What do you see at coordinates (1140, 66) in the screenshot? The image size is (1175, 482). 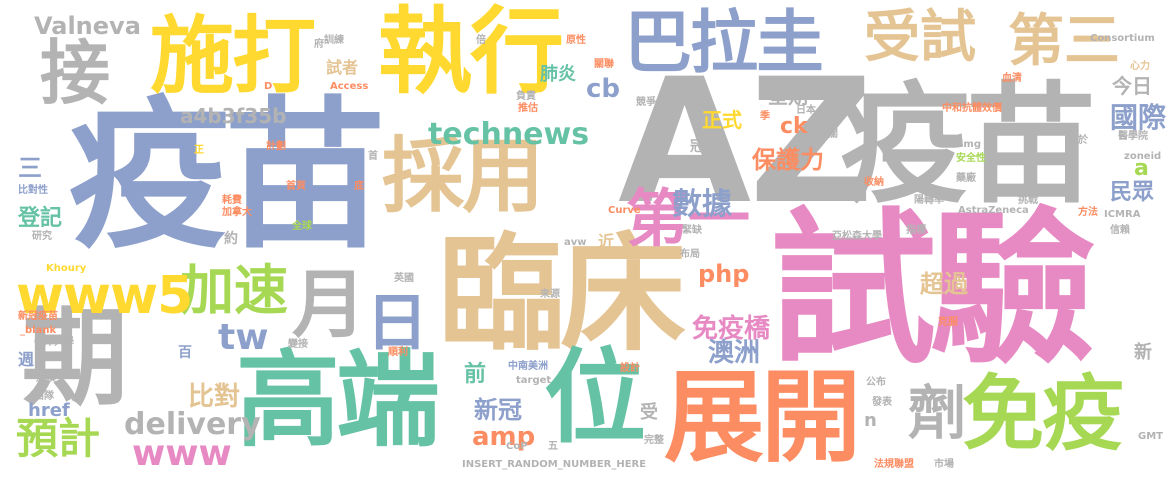 I see `word-xinli: 心力` at bounding box center [1140, 66].